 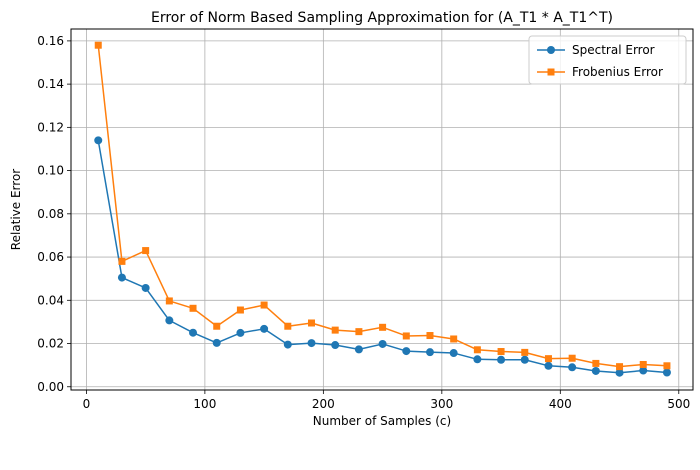 What do you see at coordinates (382, 421) in the screenshot?
I see `x-axis-label: Number of Samples (c)` at bounding box center [382, 421].